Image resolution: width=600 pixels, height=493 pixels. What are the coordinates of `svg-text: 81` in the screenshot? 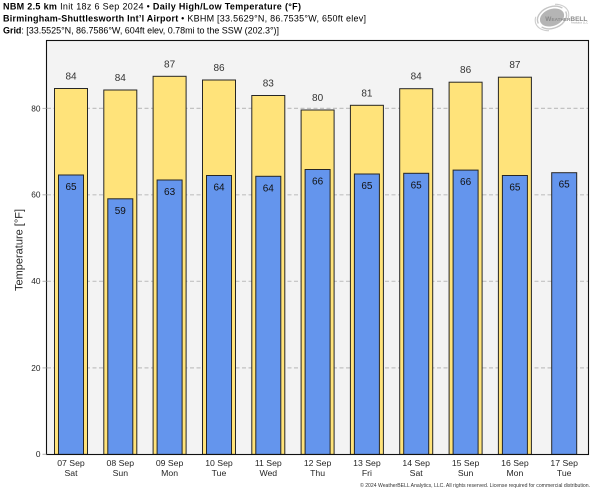 It's located at (367, 93).